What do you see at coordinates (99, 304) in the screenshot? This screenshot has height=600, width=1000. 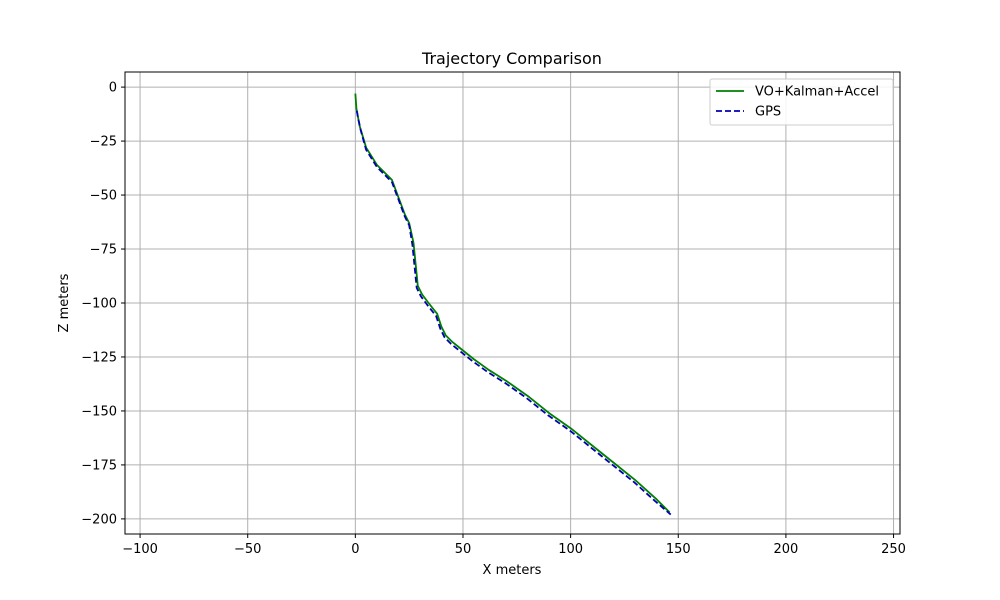 I see `y-tick-label: −100` at bounding box center [99, 304].